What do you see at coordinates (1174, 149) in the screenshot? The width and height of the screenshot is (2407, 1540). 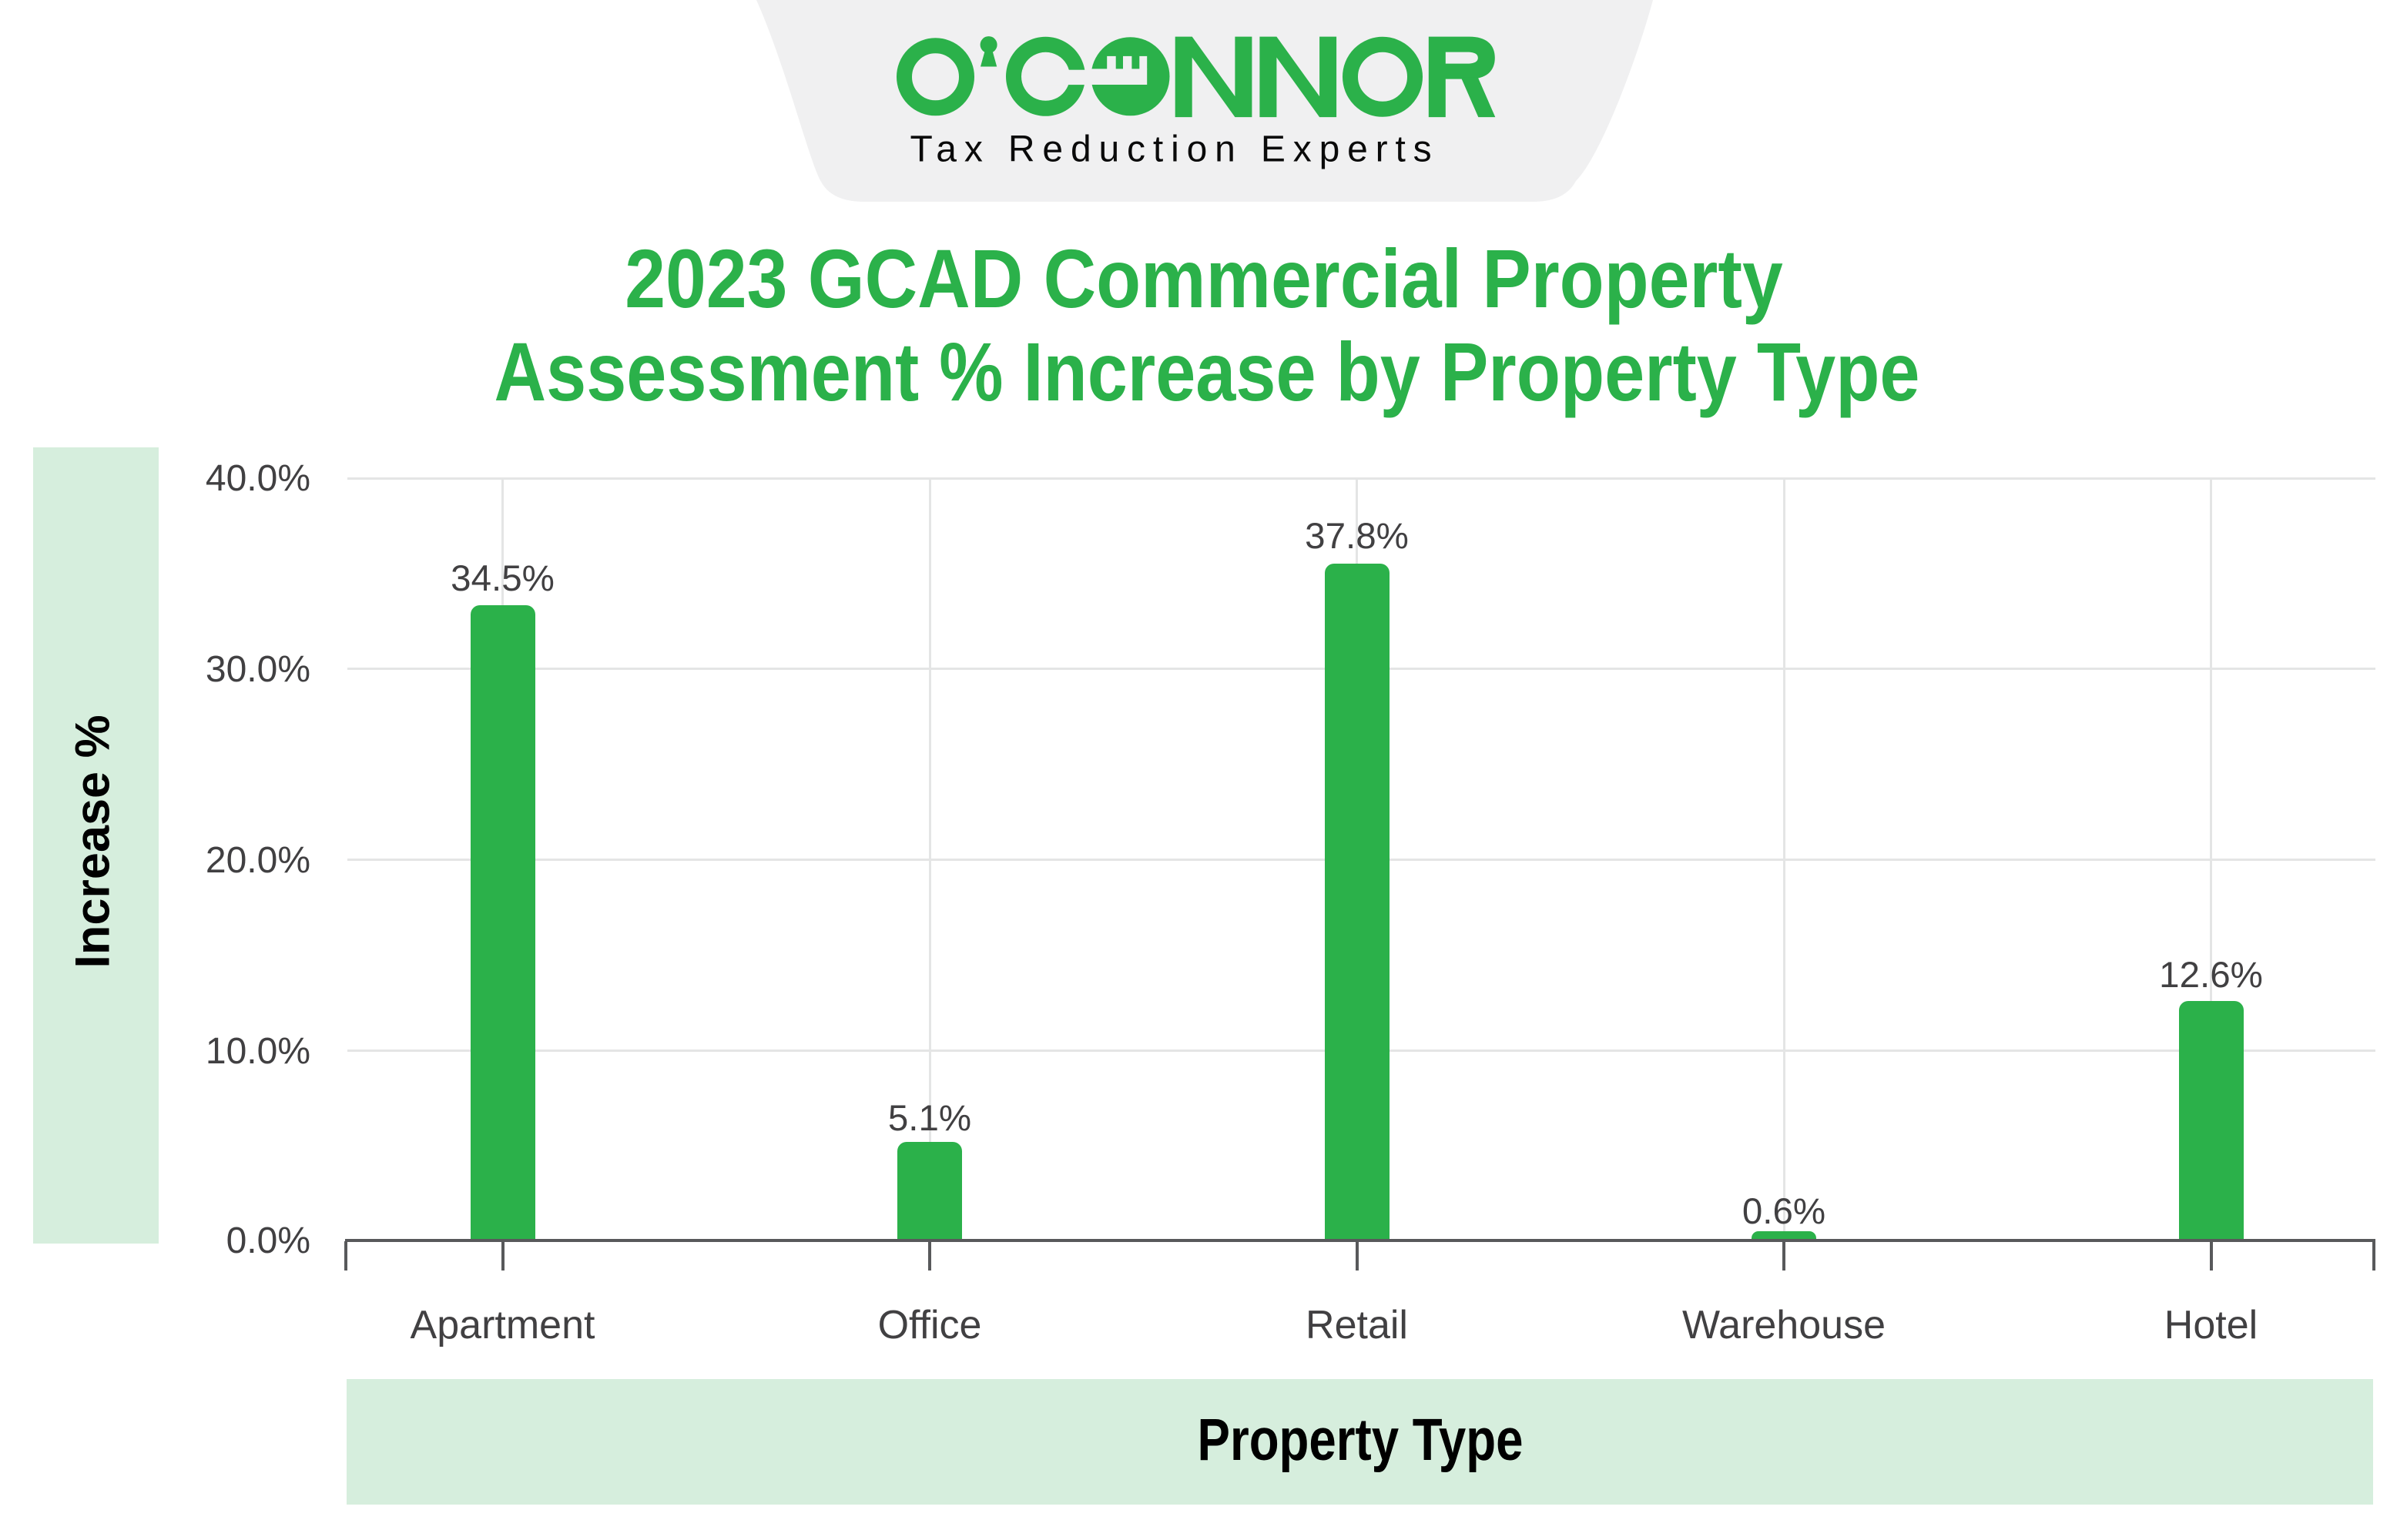 I see `svg-text: Tax Reduction Experts` at bounding box center [1174, 149].